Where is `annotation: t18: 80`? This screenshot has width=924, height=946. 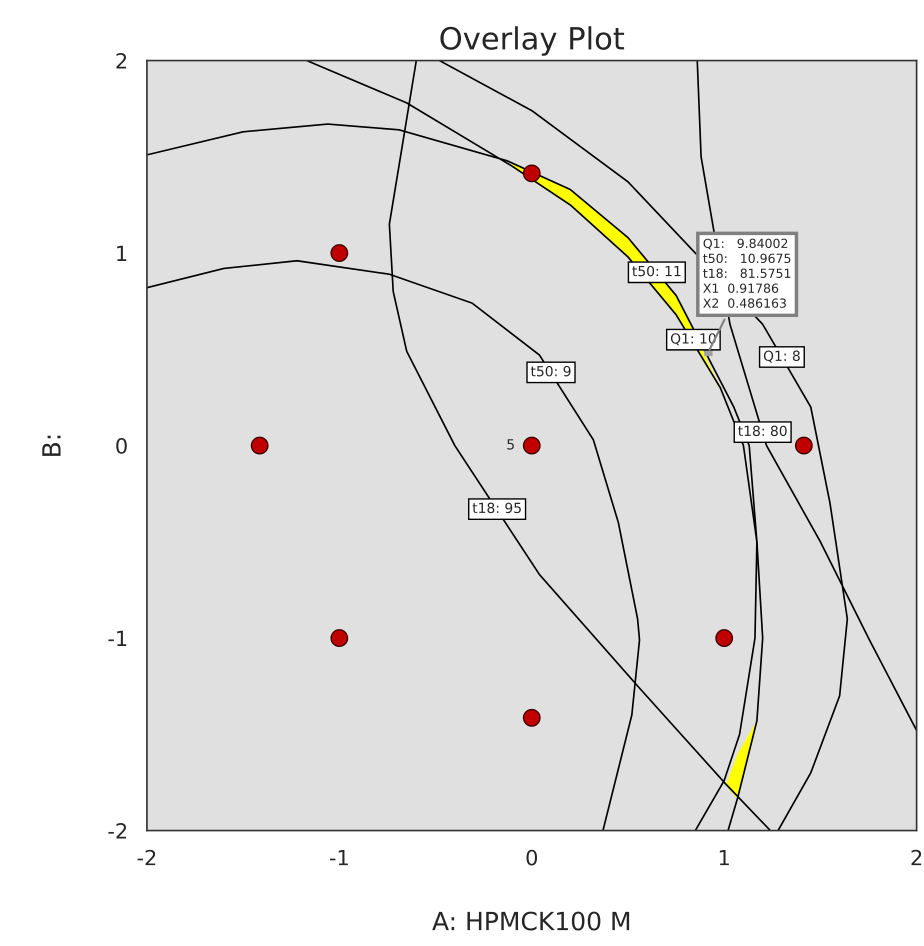 annotation: t18: 80 is located at coordinates (762, 431).